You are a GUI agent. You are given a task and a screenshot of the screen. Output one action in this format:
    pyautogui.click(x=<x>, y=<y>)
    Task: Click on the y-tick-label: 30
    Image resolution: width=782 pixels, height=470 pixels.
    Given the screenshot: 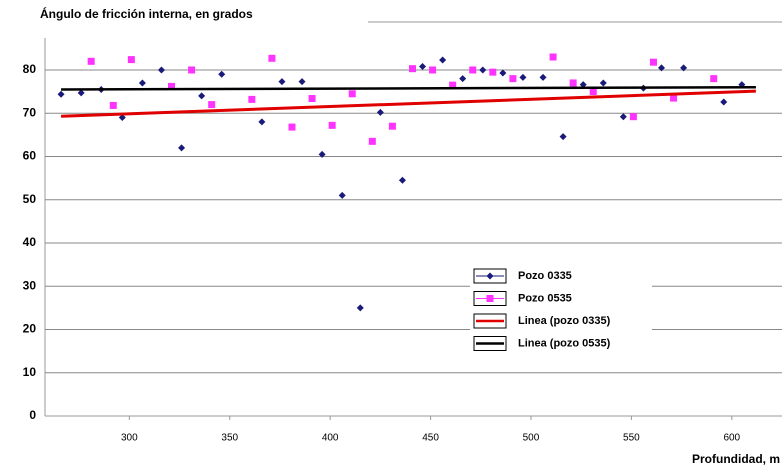 What is the action you would take?
    pyautogui.click(x=30, y=285)
    